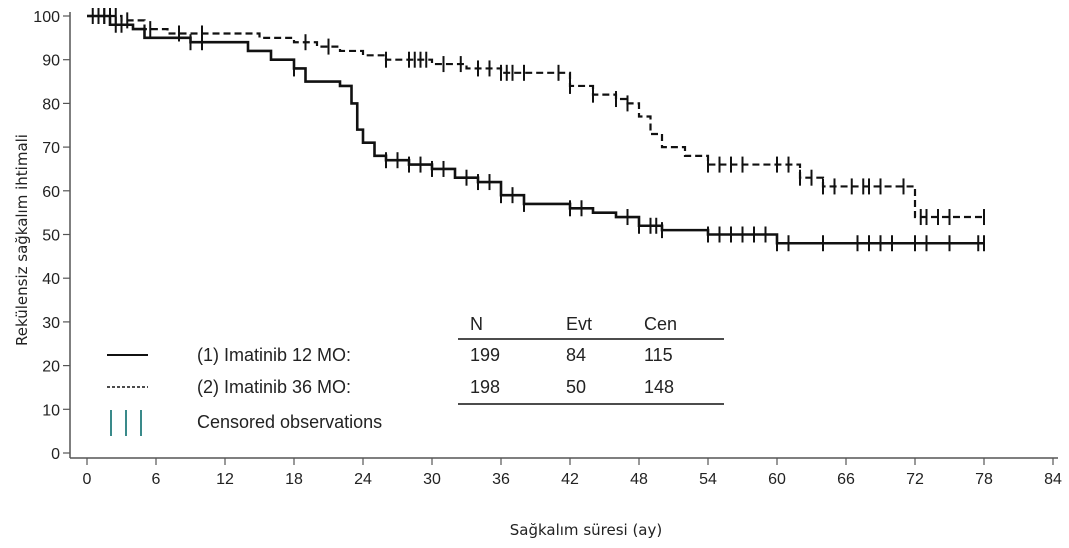 The width and height of the screenshot is (1069, 548). Describe the element at coordinates (915, 479) in the screenshot. I see `x-tick-label: 72` at that location.